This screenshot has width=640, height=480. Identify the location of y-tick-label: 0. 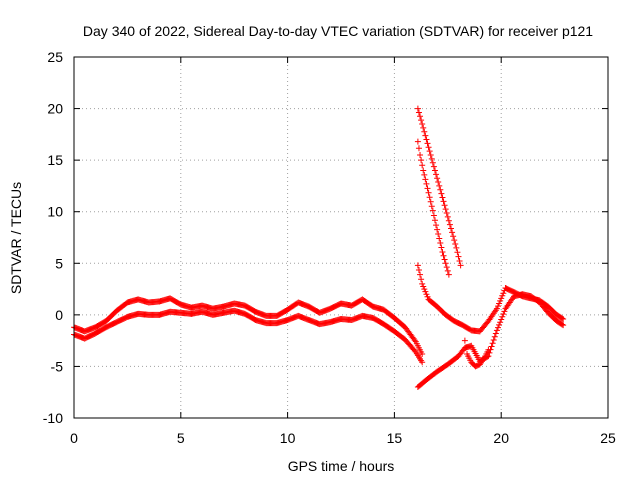
(59, 315).